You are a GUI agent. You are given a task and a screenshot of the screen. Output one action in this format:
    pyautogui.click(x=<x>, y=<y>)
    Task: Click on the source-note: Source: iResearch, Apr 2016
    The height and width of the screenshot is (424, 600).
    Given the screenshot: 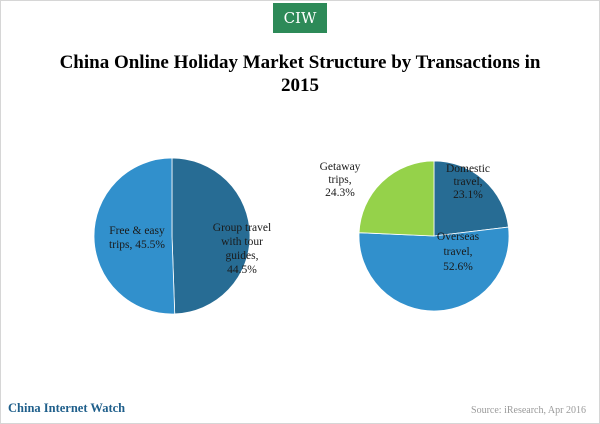 What is the action you would take?
    pyautogui.click(x=528, y=410)
    